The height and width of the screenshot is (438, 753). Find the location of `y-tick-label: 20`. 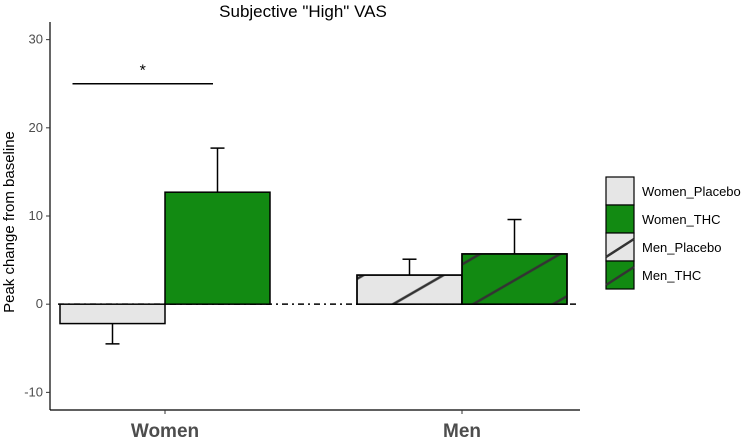

y-tick-label: 20 is located at coordinates (36, 127).